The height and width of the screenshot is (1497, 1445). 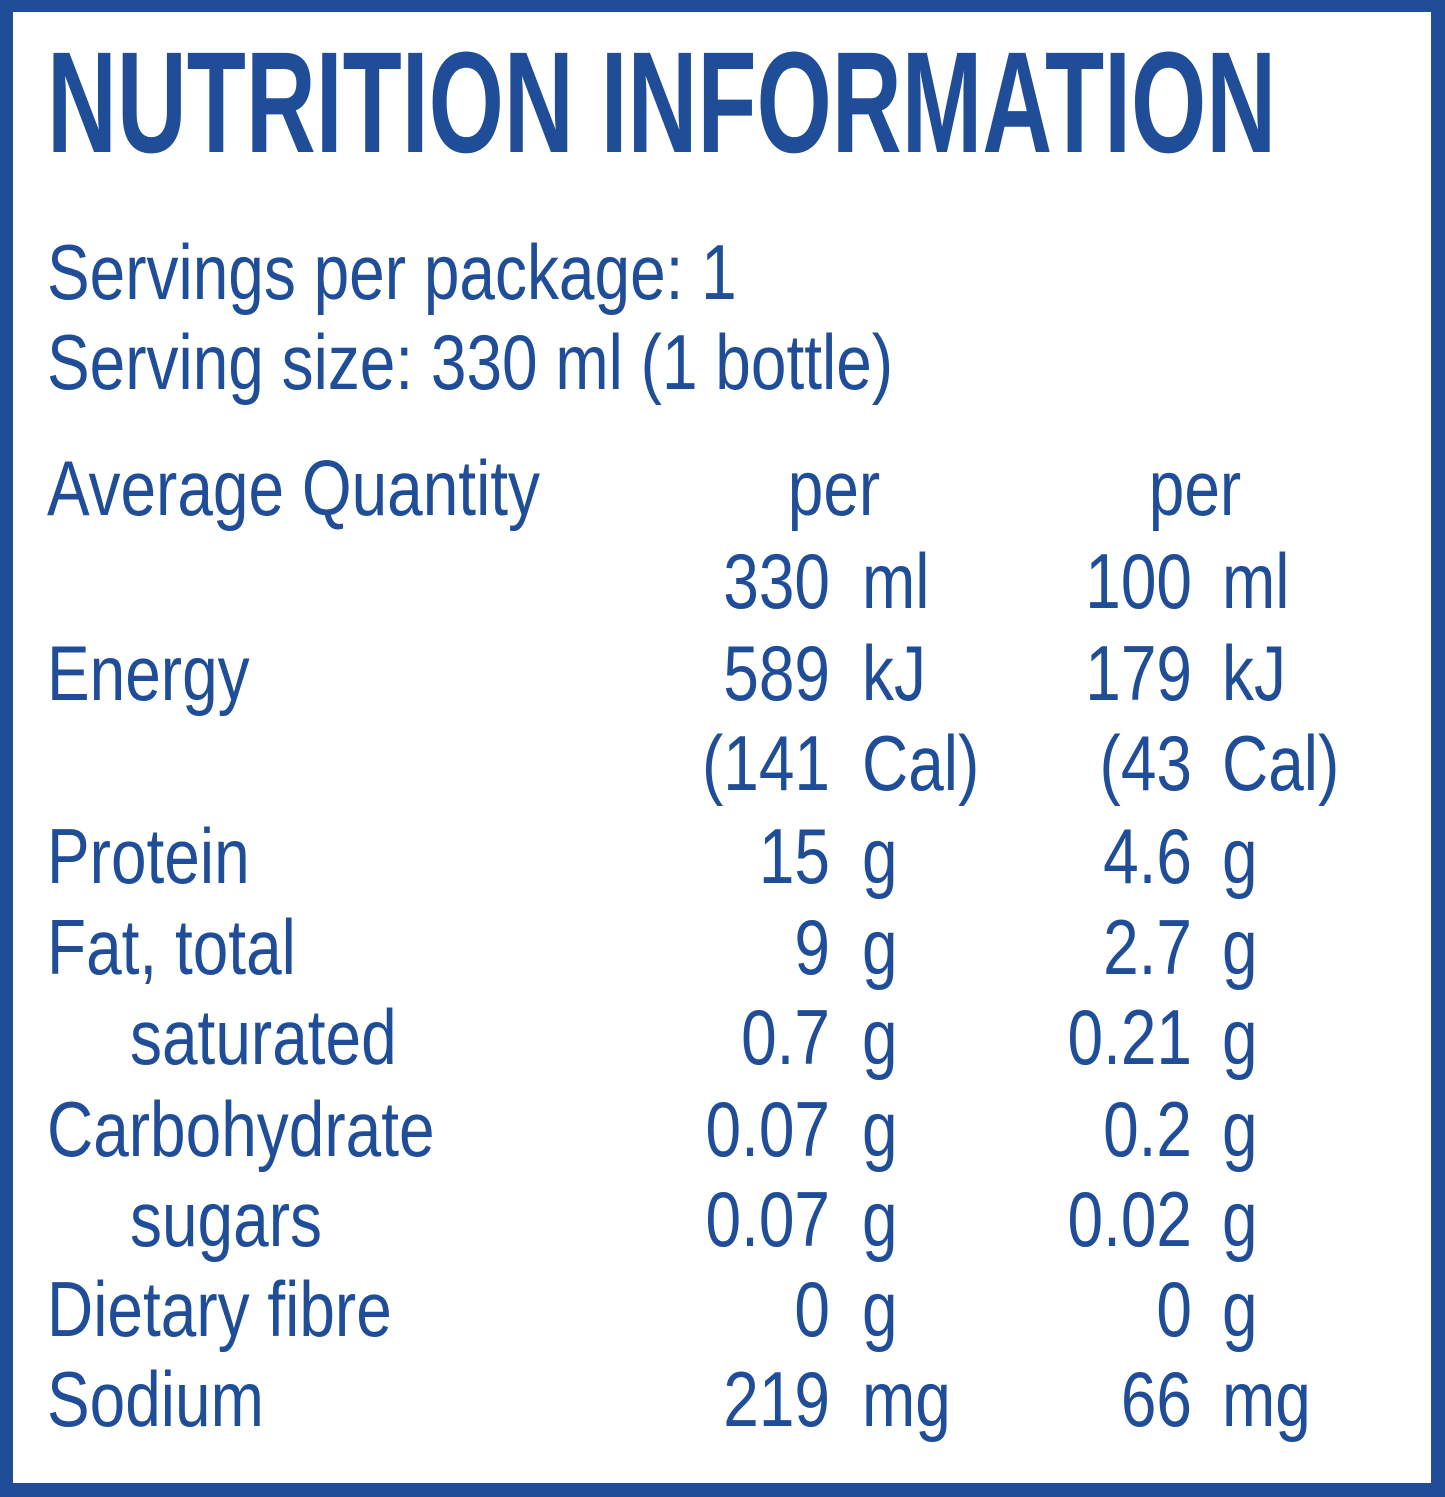 I want to click on value-per-100ml: 66, so click(x=1156, y=1399).